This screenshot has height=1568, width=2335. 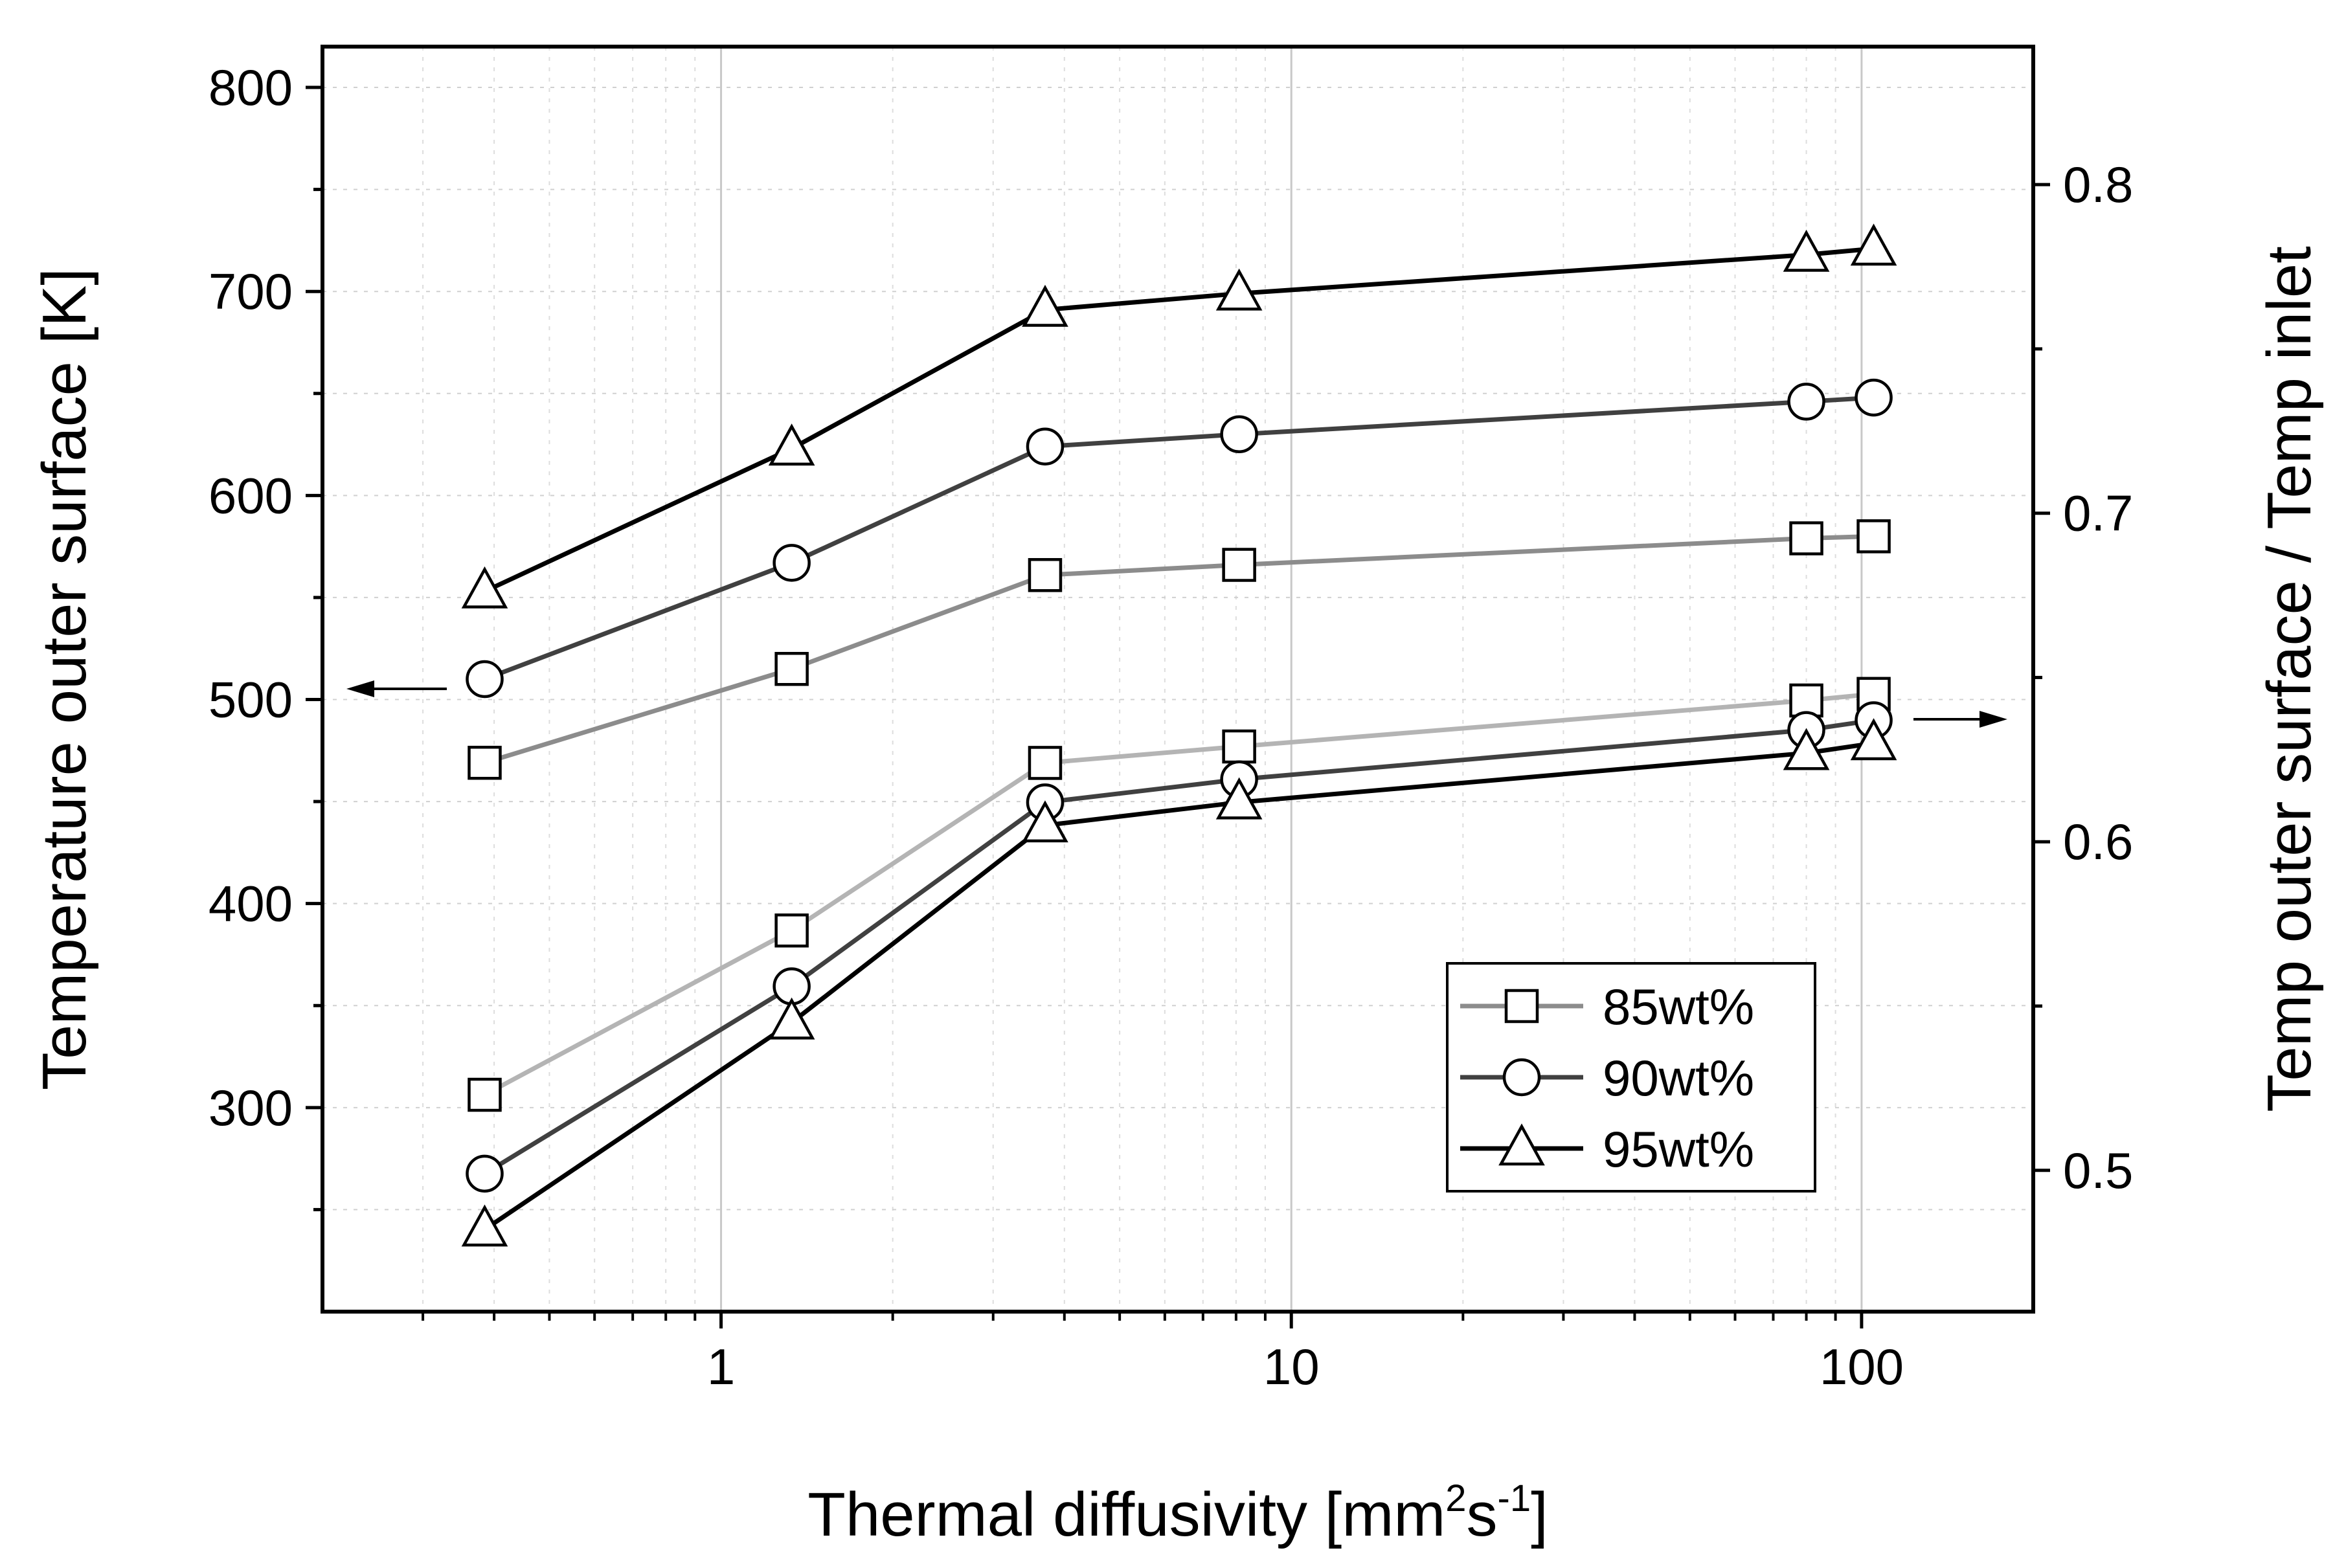 What do you see at coordinates (2098, 1171) in the screenshot?
I see `y-right-tick-label: 0.5` at bounding box center [2098, 1171].